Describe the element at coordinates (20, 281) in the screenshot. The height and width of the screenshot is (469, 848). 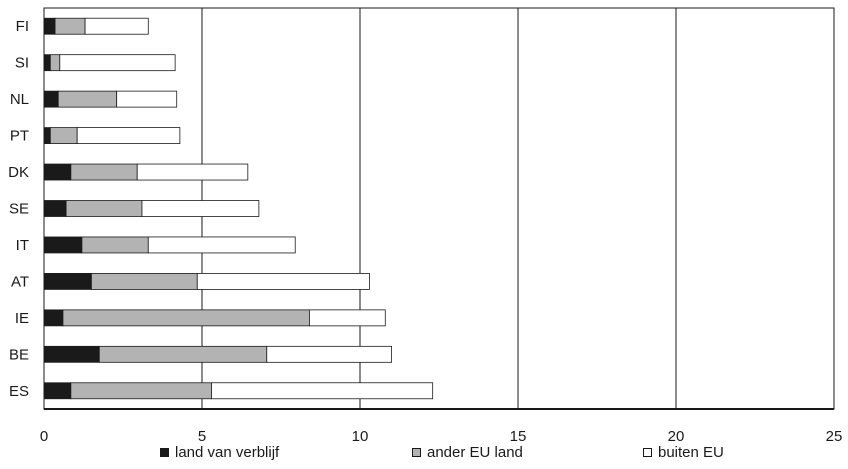
I see `y-tick-label-at: AT` at that location.